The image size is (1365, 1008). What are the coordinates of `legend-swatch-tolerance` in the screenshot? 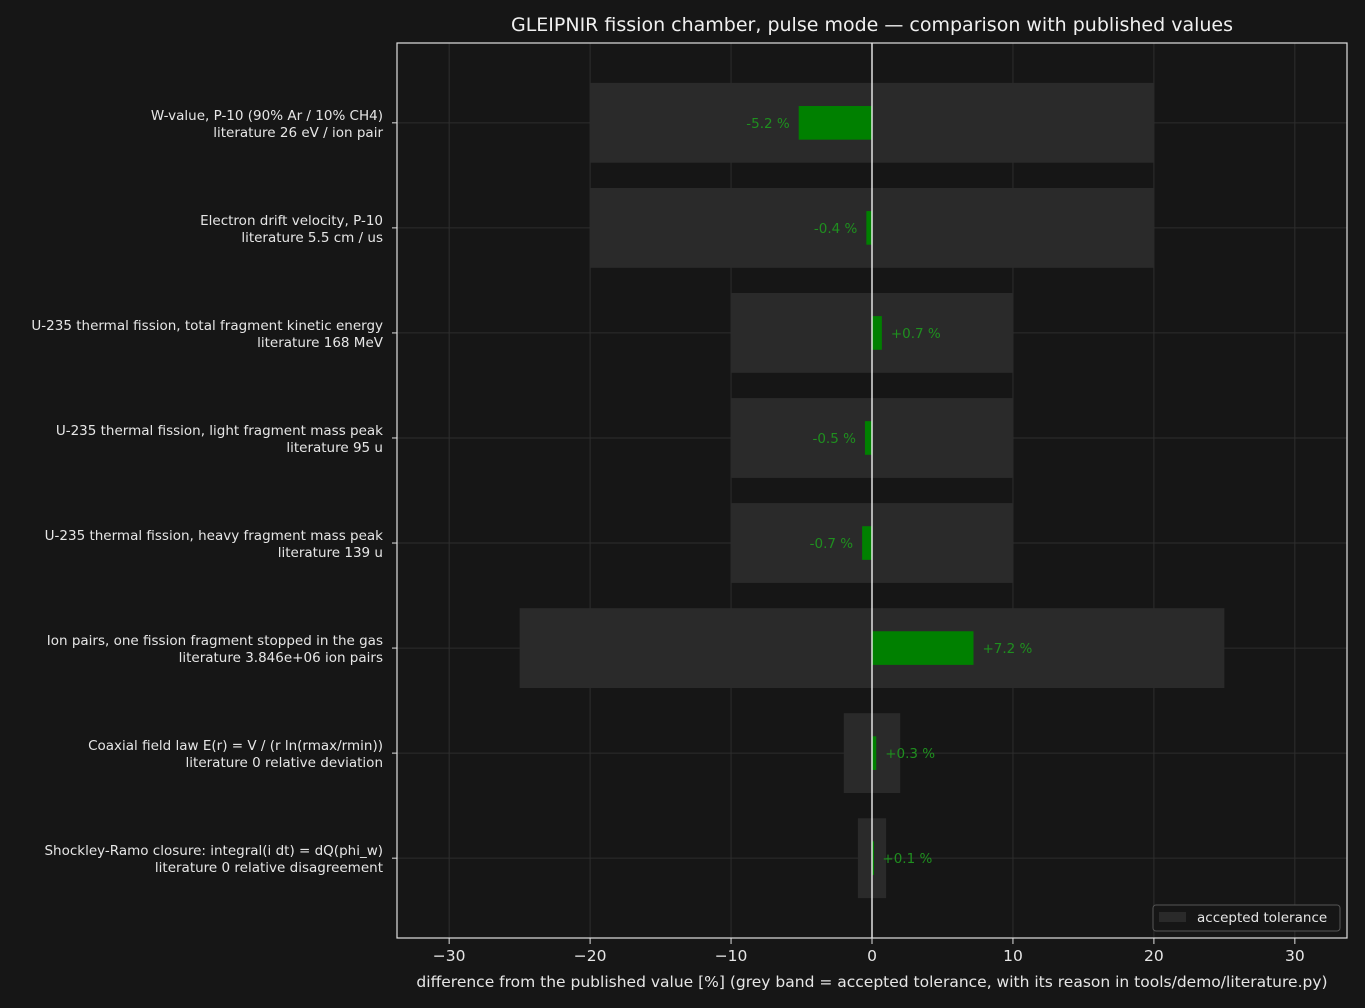 It's located at (1172, 917).